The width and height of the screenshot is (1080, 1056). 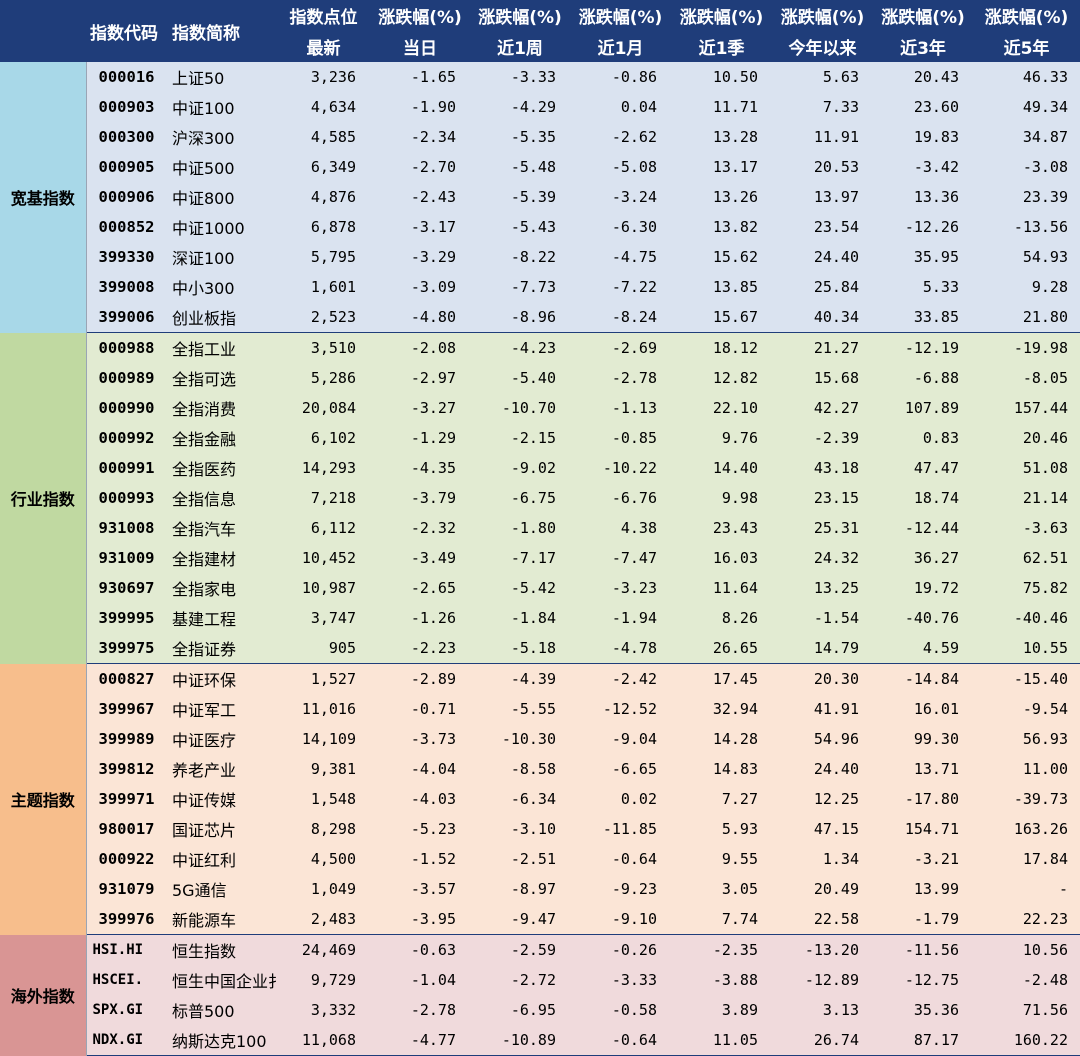 What do you see at coordinates (923, 678) in the screenshot?
I see `change-3y-cell: -14.84` at bounding box center [923, 678].